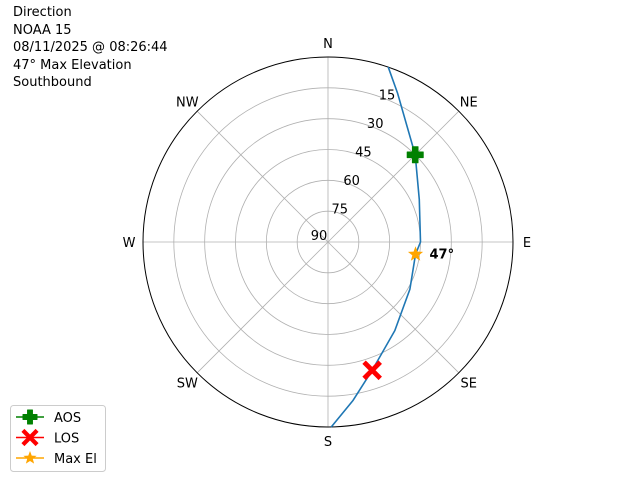 This screenshot has height=480, width=640. Describe the element at coordinates (527, 243) in the screenshot. I see `direction-label-e: E` at that location.